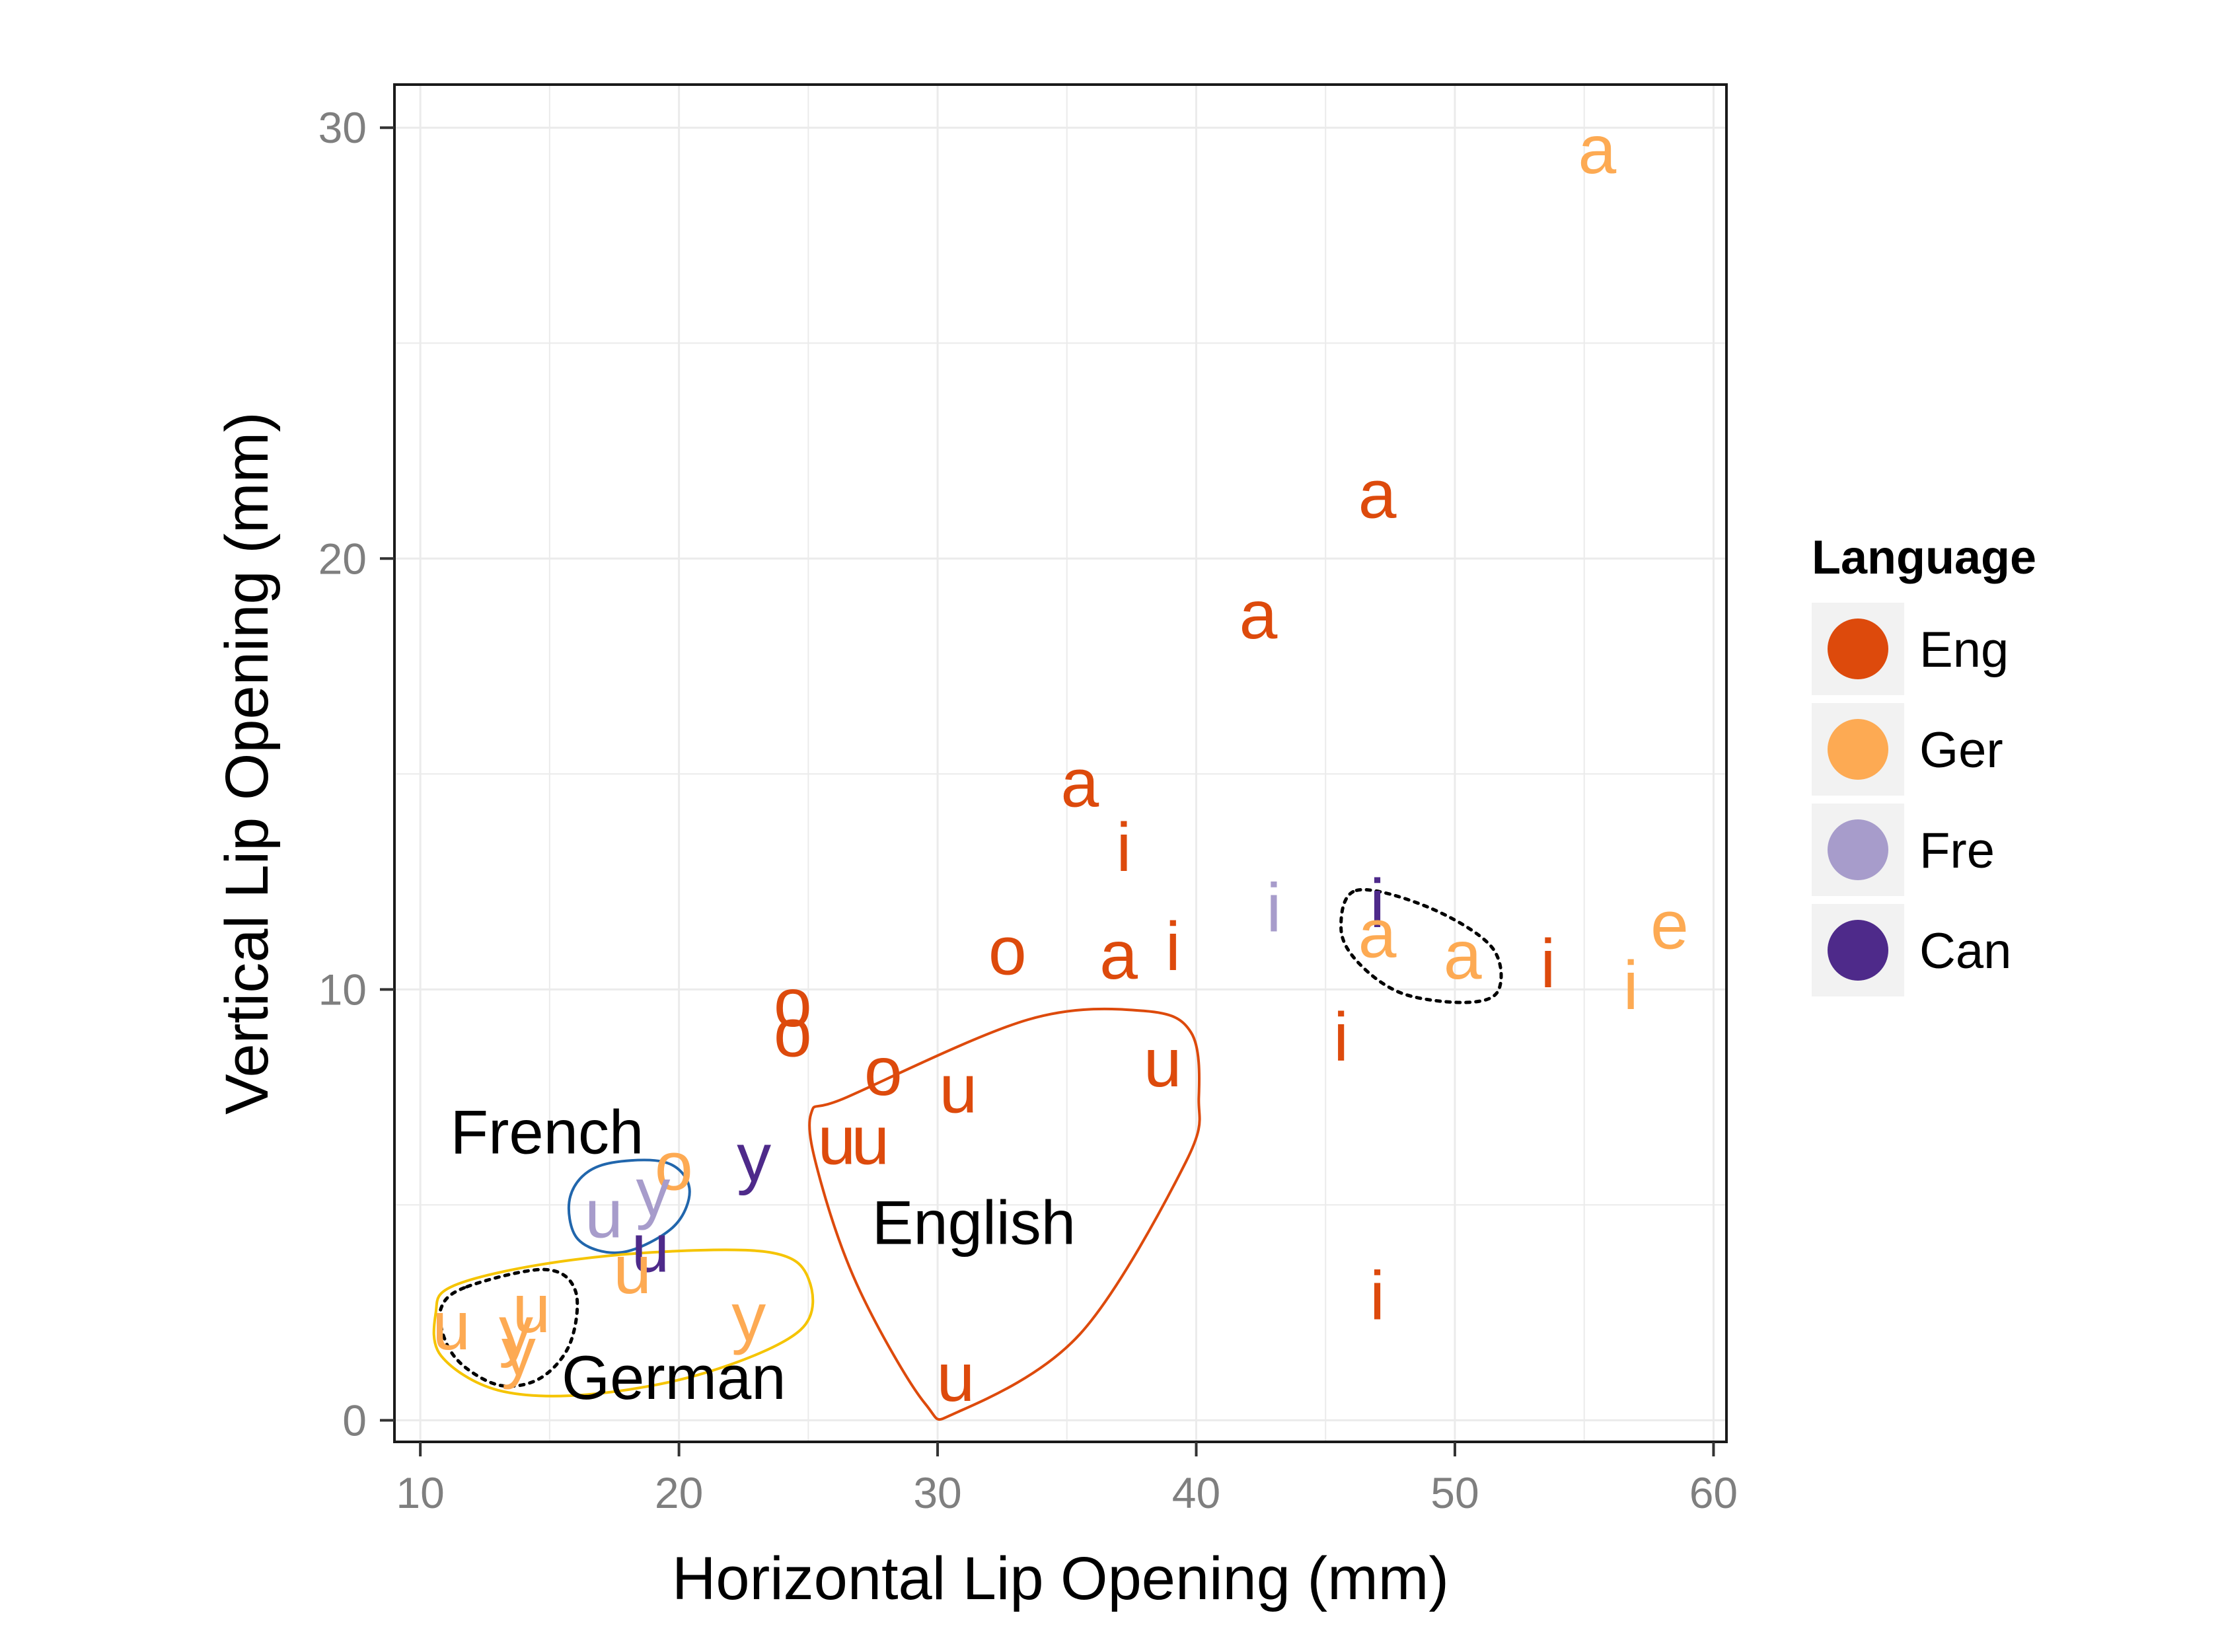 This screenshot has width=2222, height=1652. I want to click on x-tick-label: 30, so click(937, 1493).